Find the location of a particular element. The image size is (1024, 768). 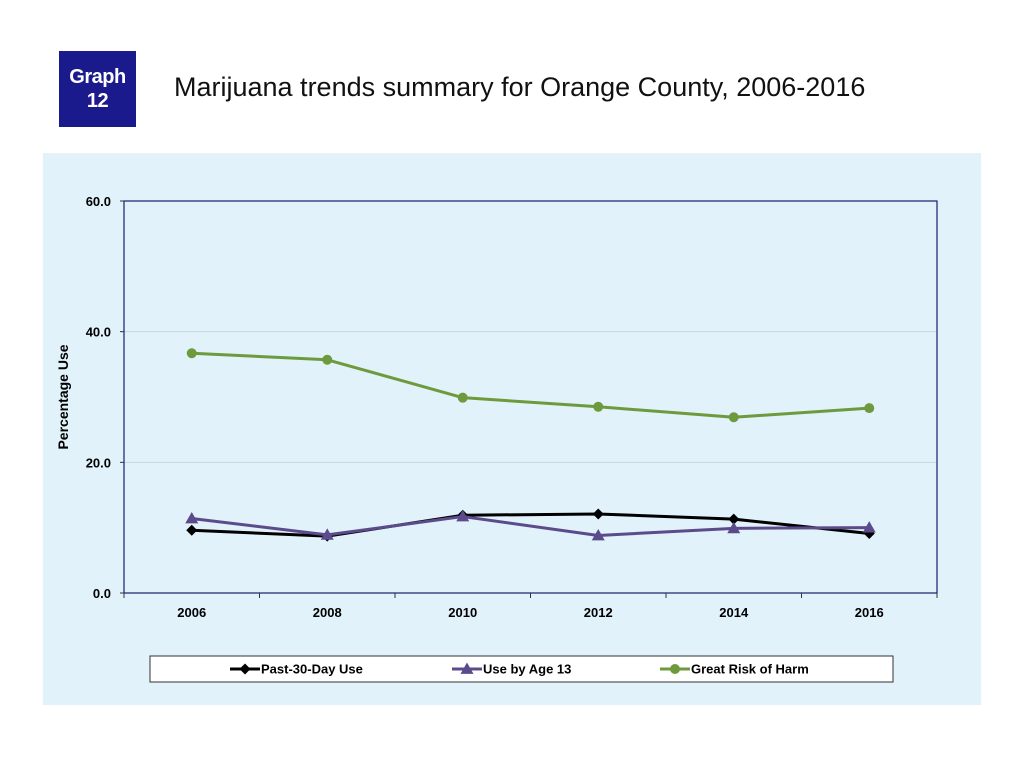

legend-box is located at coordinates (521, 669).